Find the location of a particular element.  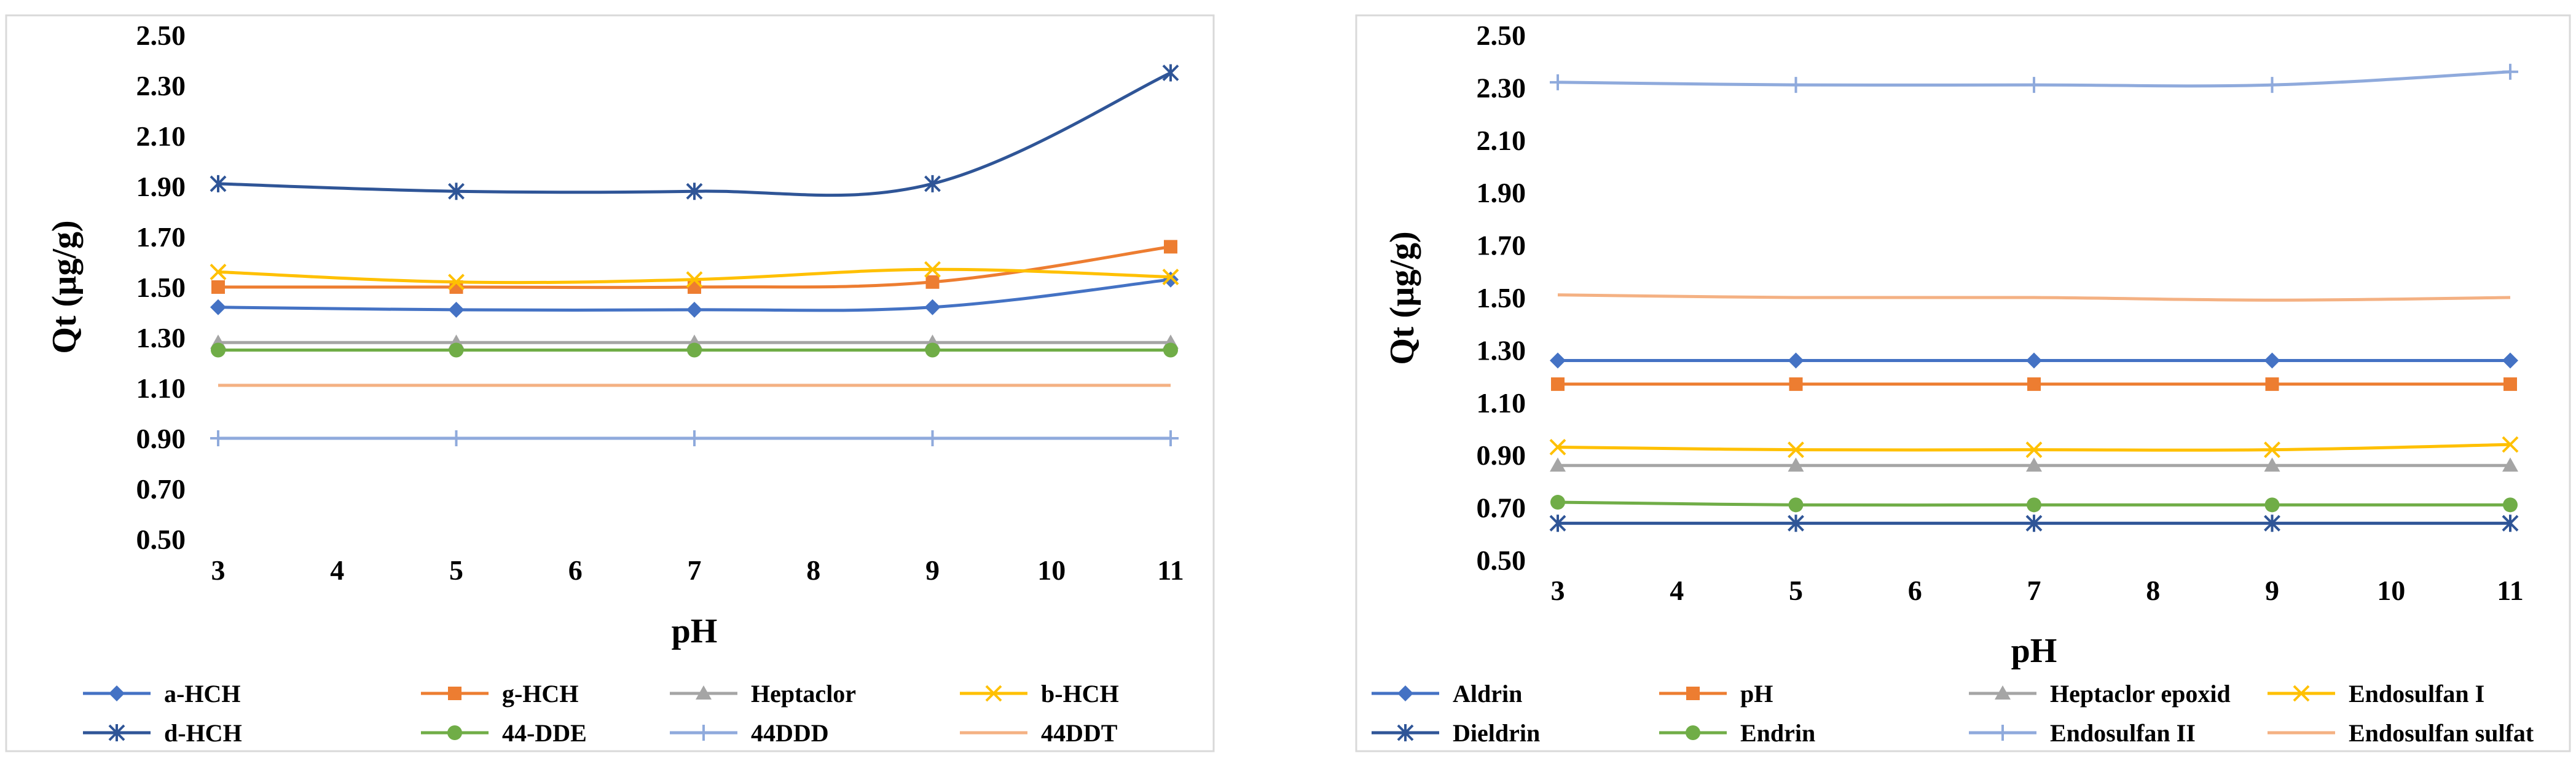

series-44-dde is located at coordinates (694, 350).